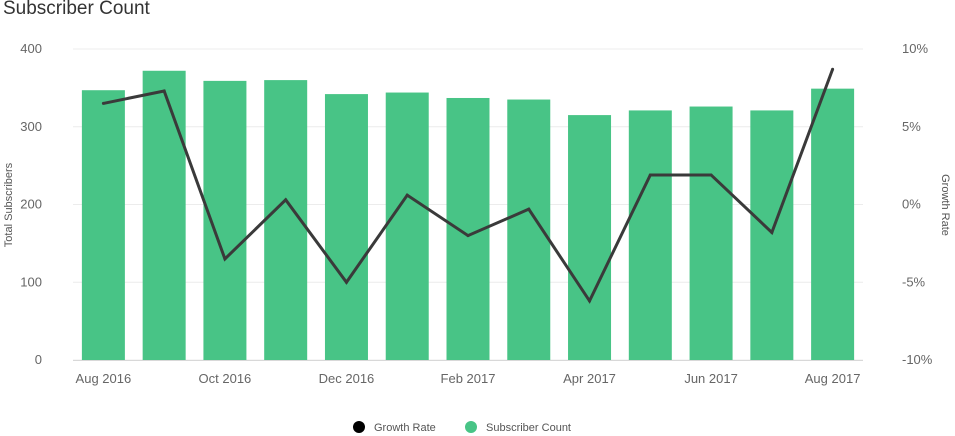 The width and height of the screenshot is (955, 436). I want to click on y-tick-label: 400, so click(31, 48).